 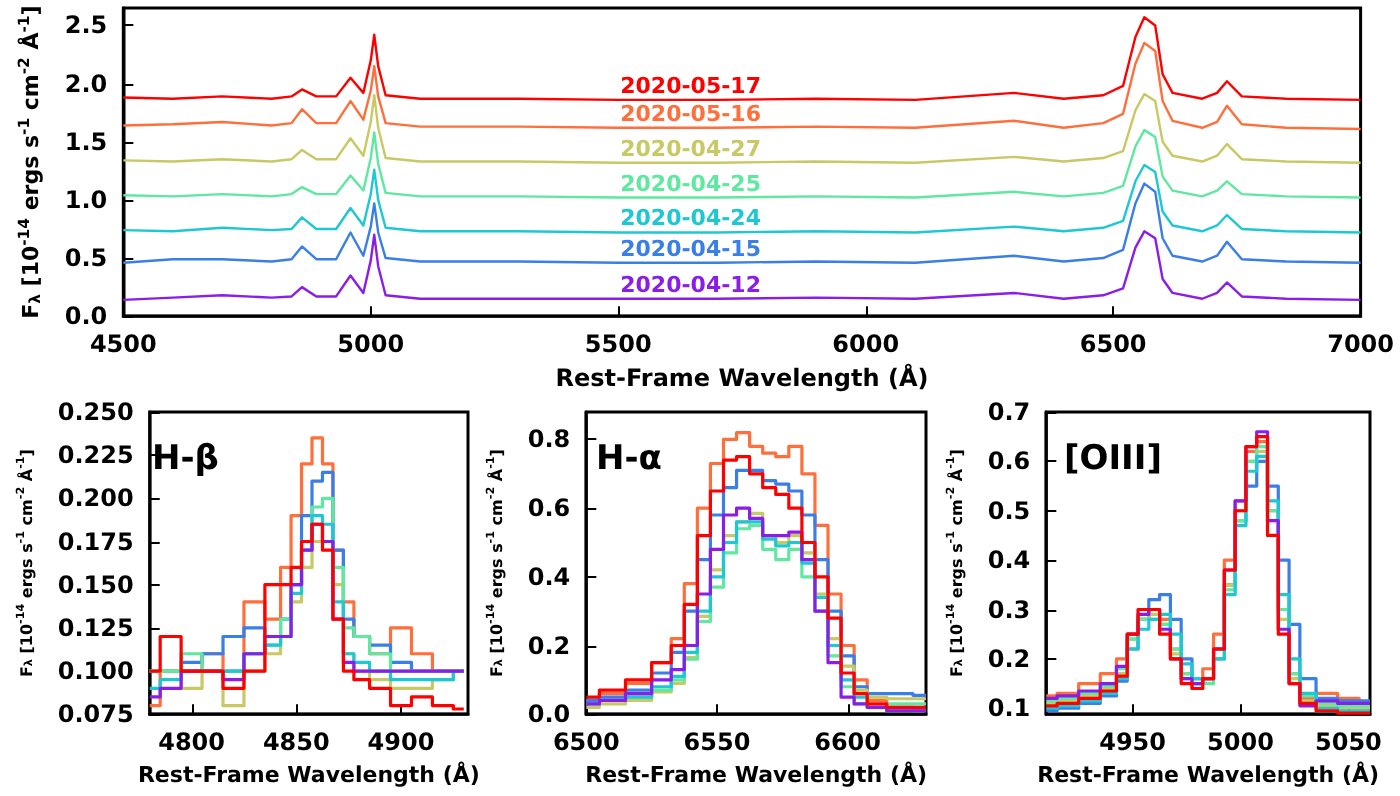 I want to click on text: [OIII], so click(x=1113, y=459).